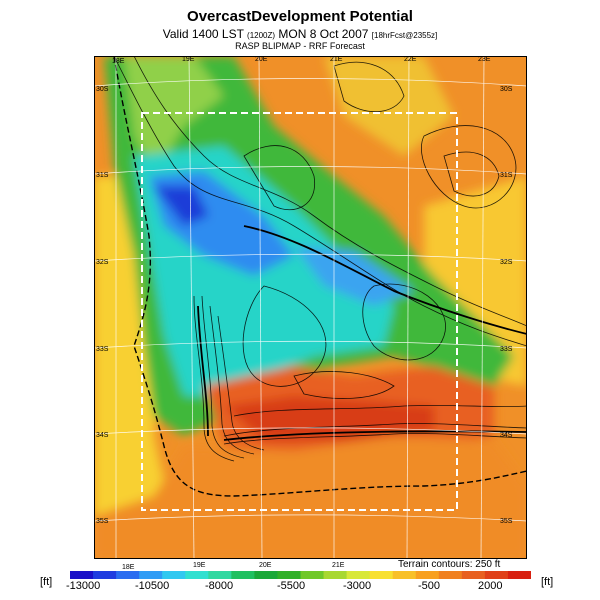 Image resolution: width=600 pixels, height=600 pixels. Describe the element at coordinates (357, 586) in the screenshot. I see `colorbar-tick-label: -3000` at that location.